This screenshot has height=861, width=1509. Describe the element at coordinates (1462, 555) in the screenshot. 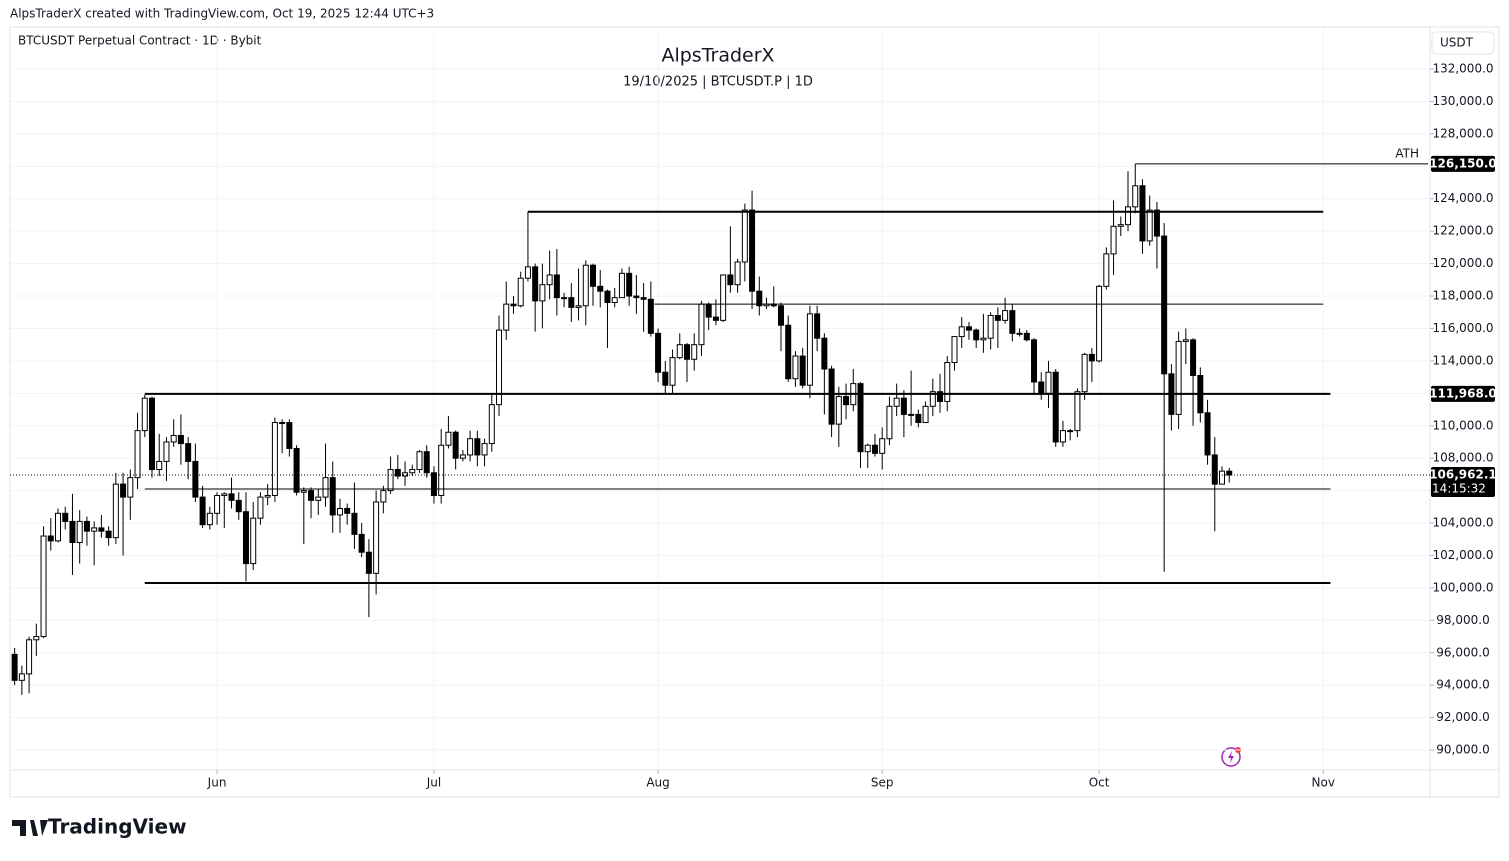

I see `y-tick-label: 102,000.0` at that location.